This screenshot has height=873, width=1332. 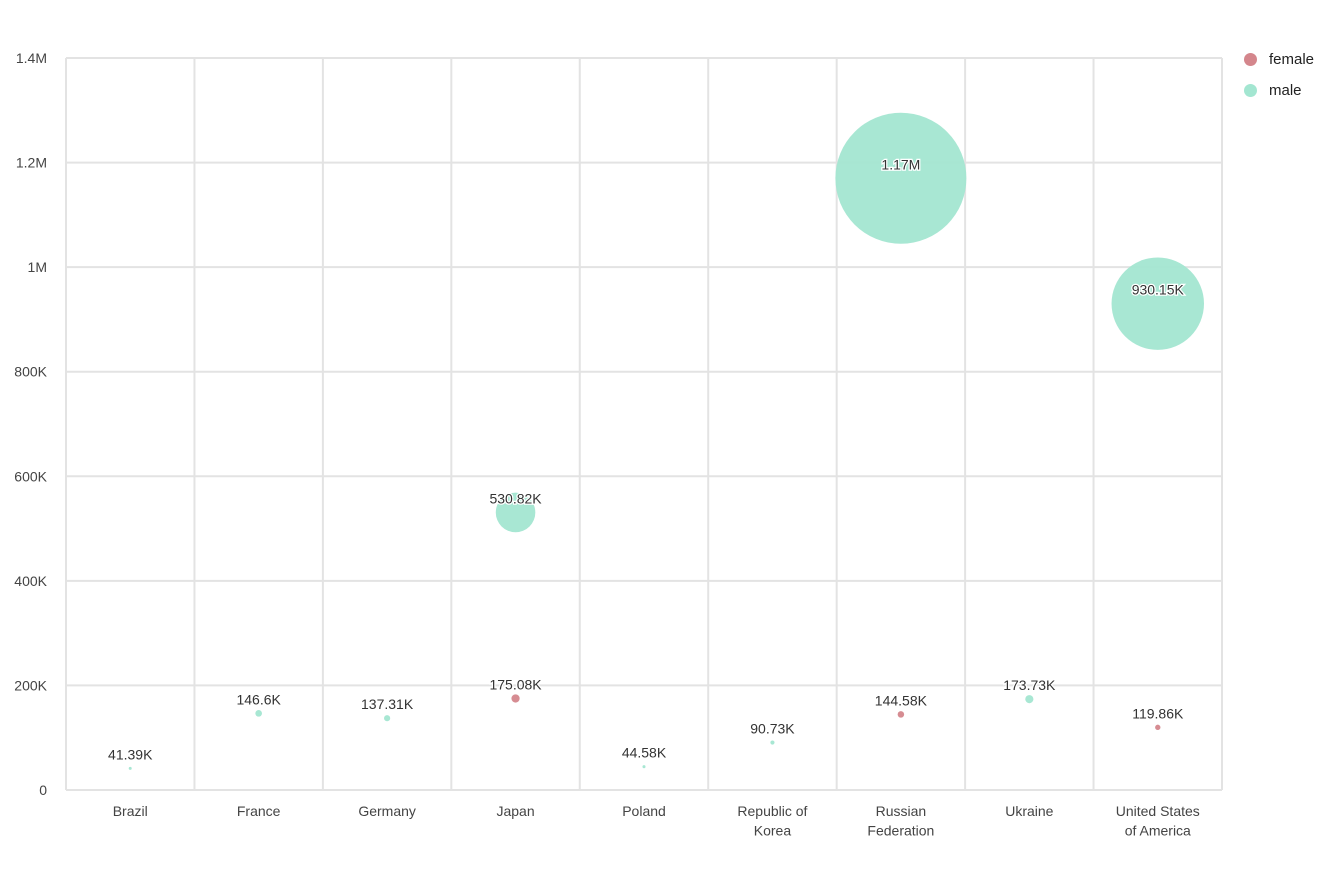 I want to click on data-label-female: 119.86K, so click(x=1158, y=713).